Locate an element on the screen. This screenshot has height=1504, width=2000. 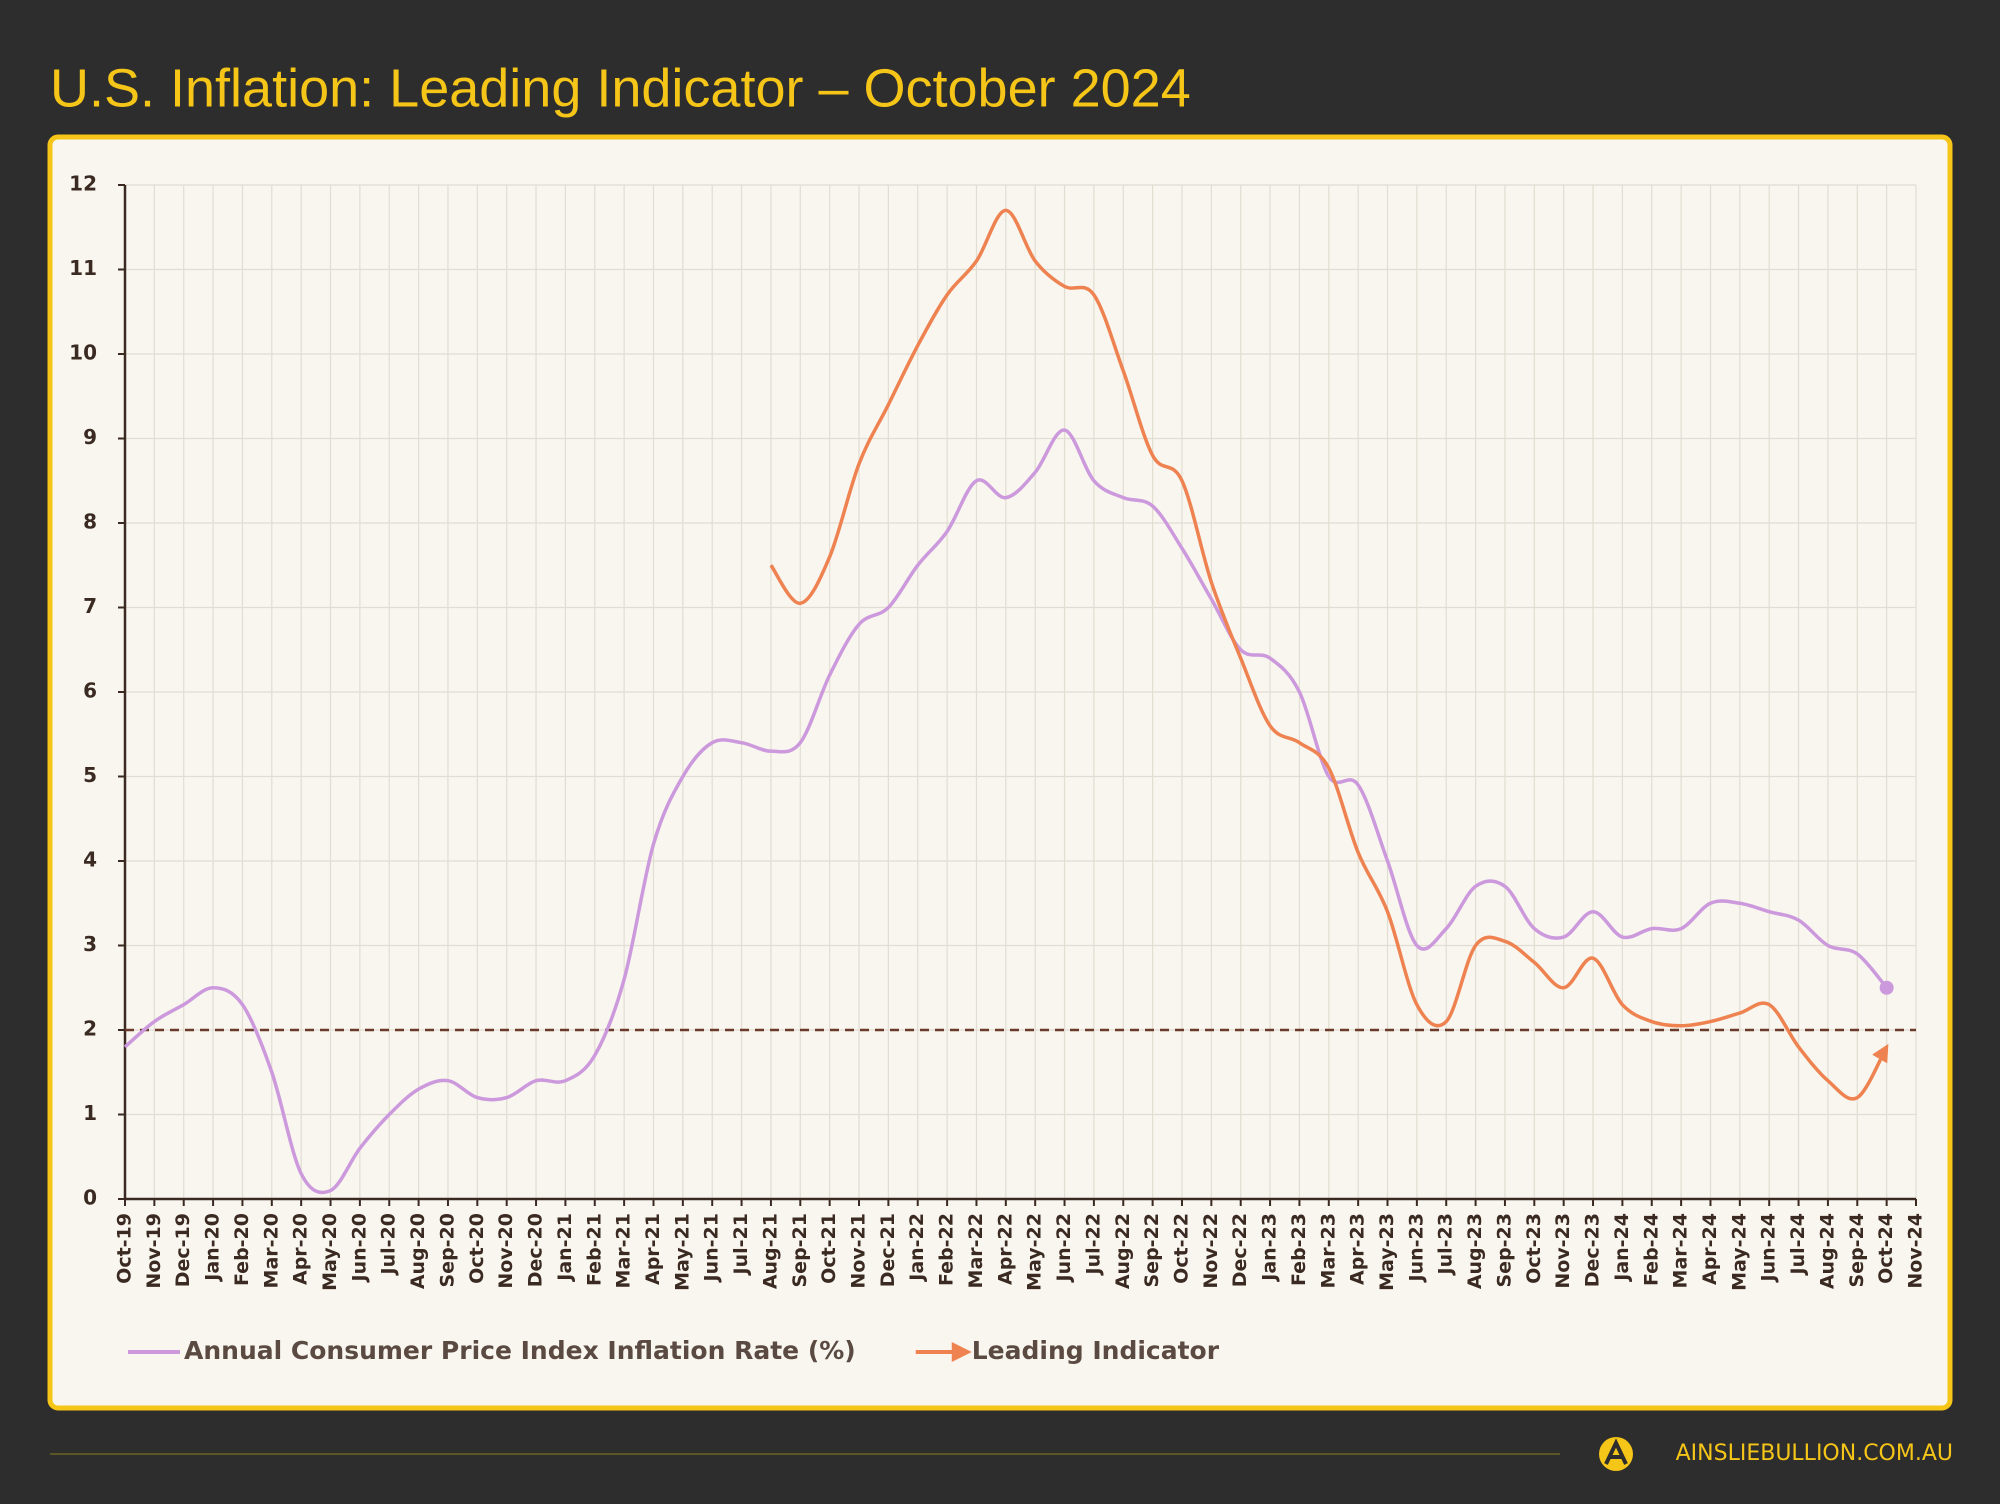
x-tick-label: Jul-22 is located at coordinates (1093, 1244).